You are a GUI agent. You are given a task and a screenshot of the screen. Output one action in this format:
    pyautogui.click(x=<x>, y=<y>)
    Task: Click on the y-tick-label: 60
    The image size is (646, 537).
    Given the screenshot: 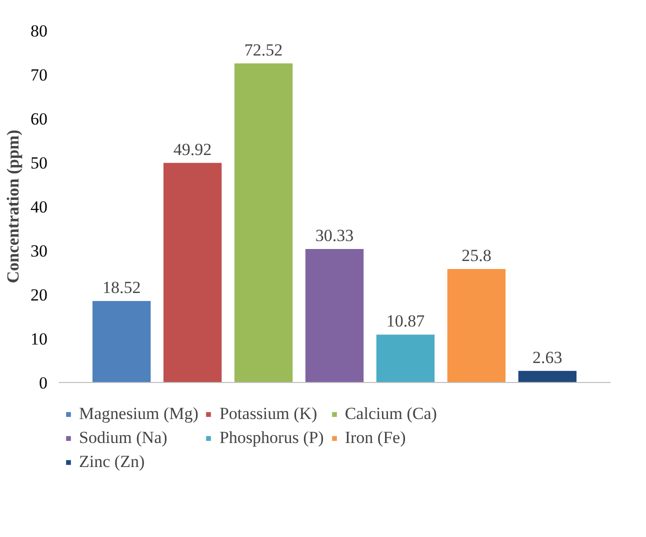 What is the action you would take?
    pyautogui.click(x=39, y=119)
    